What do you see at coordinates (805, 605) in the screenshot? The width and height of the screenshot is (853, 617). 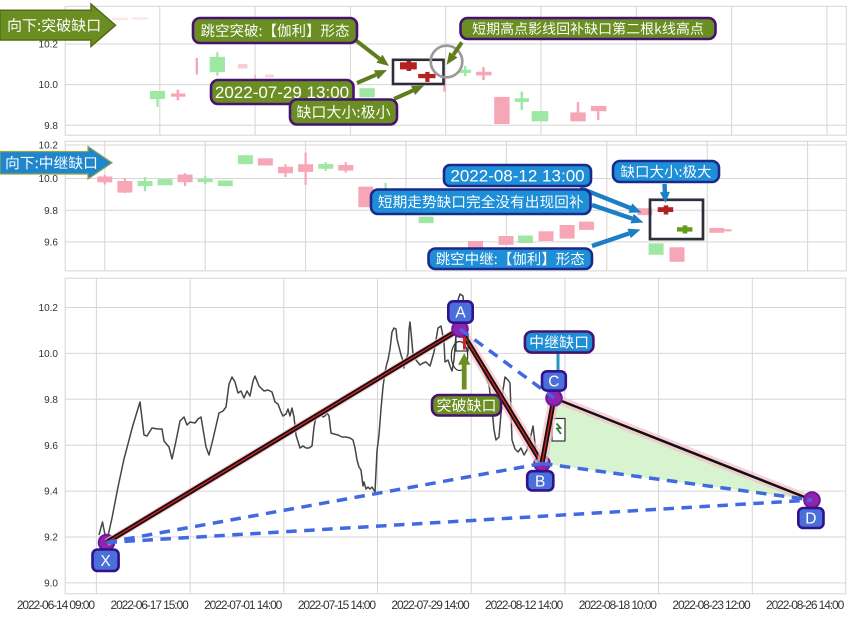 I see `svg-text: 2022-08-26 14:00` at bounding box center [805, 605].